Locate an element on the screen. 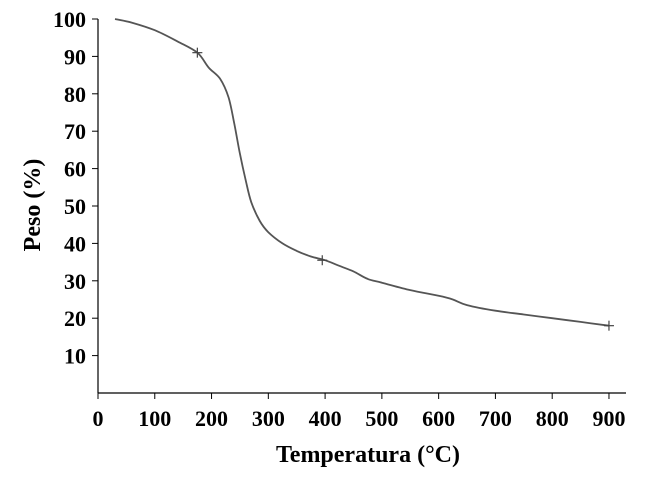  y-tick-labels: 10 20 30 40 50 60 70 80 90 100 is located at coordinates (75, 188).